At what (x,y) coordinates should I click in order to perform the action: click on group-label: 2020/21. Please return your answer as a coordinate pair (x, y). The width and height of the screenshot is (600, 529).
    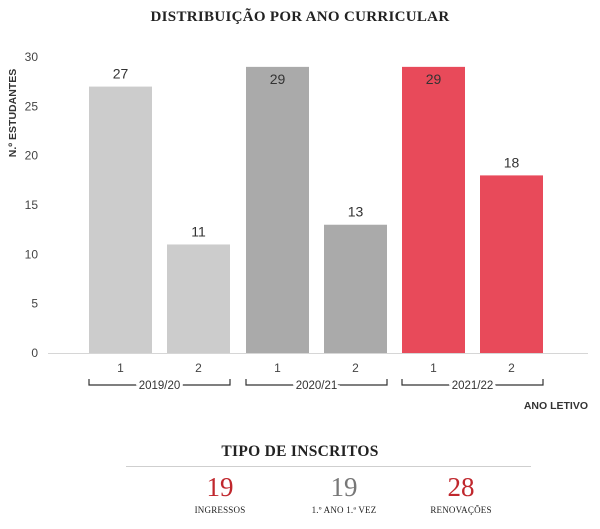
    Looking at the image, I should click on (317, 386).